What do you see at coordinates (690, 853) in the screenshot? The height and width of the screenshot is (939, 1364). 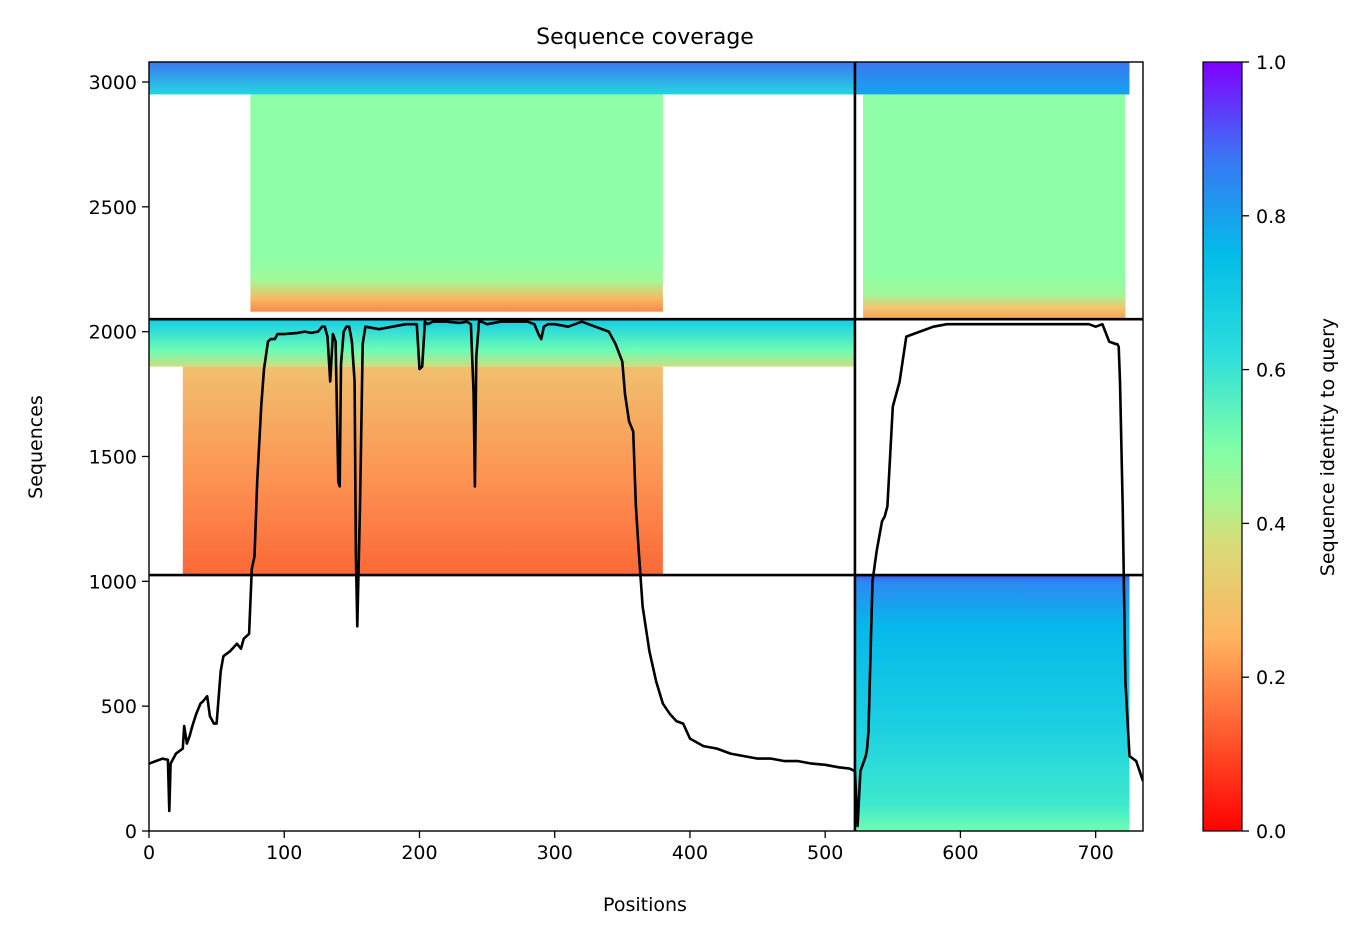 I see `x-tick-label: 400` at bounding box center [690, 853].